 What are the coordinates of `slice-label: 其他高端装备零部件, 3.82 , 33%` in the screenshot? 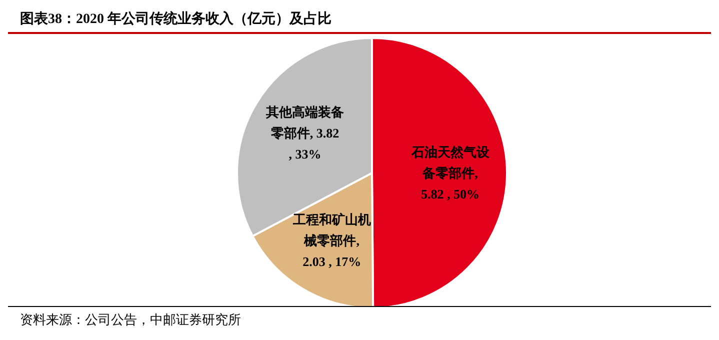 It's located at (304, 133).